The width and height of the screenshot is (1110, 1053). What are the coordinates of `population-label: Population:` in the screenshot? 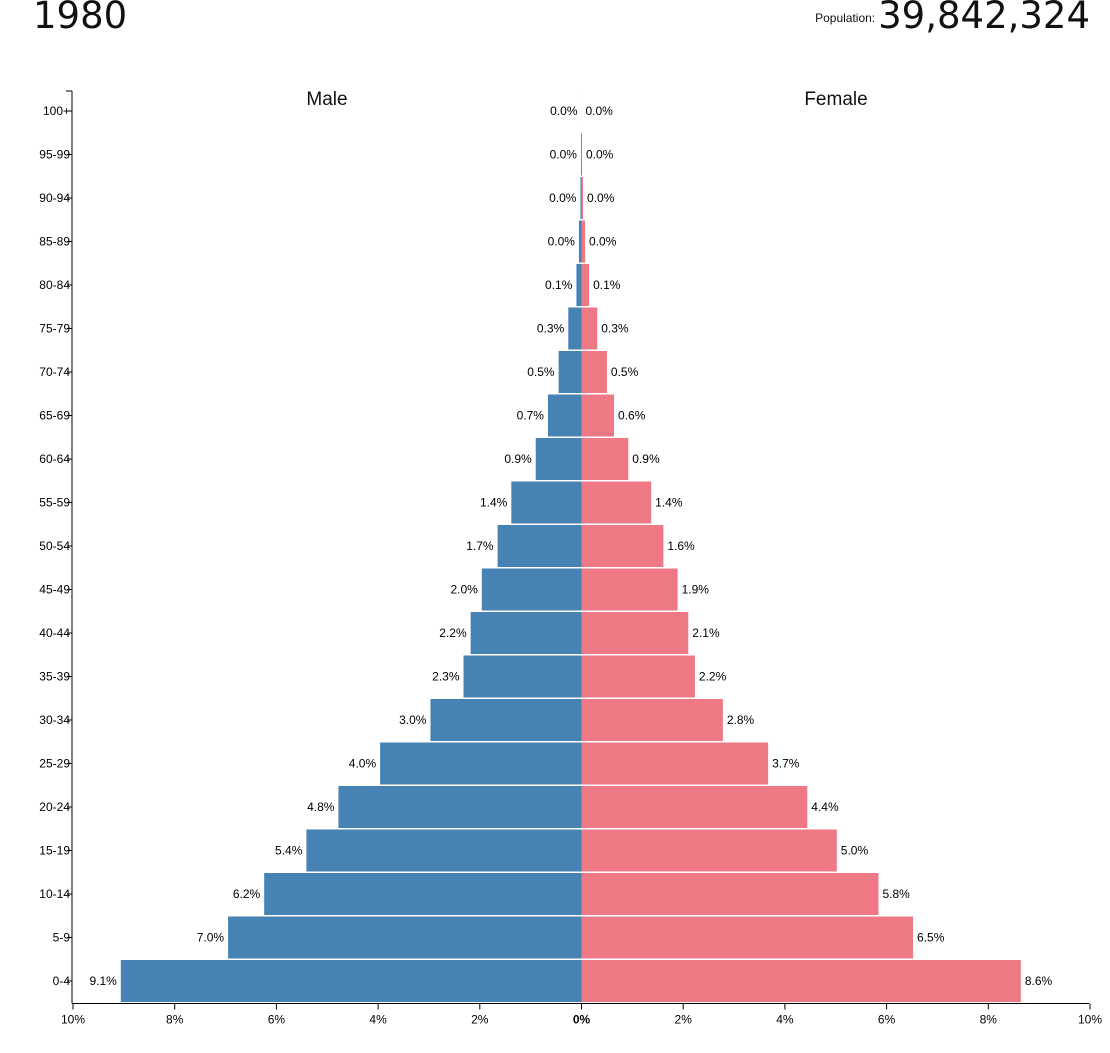 It's located at (845, 18).